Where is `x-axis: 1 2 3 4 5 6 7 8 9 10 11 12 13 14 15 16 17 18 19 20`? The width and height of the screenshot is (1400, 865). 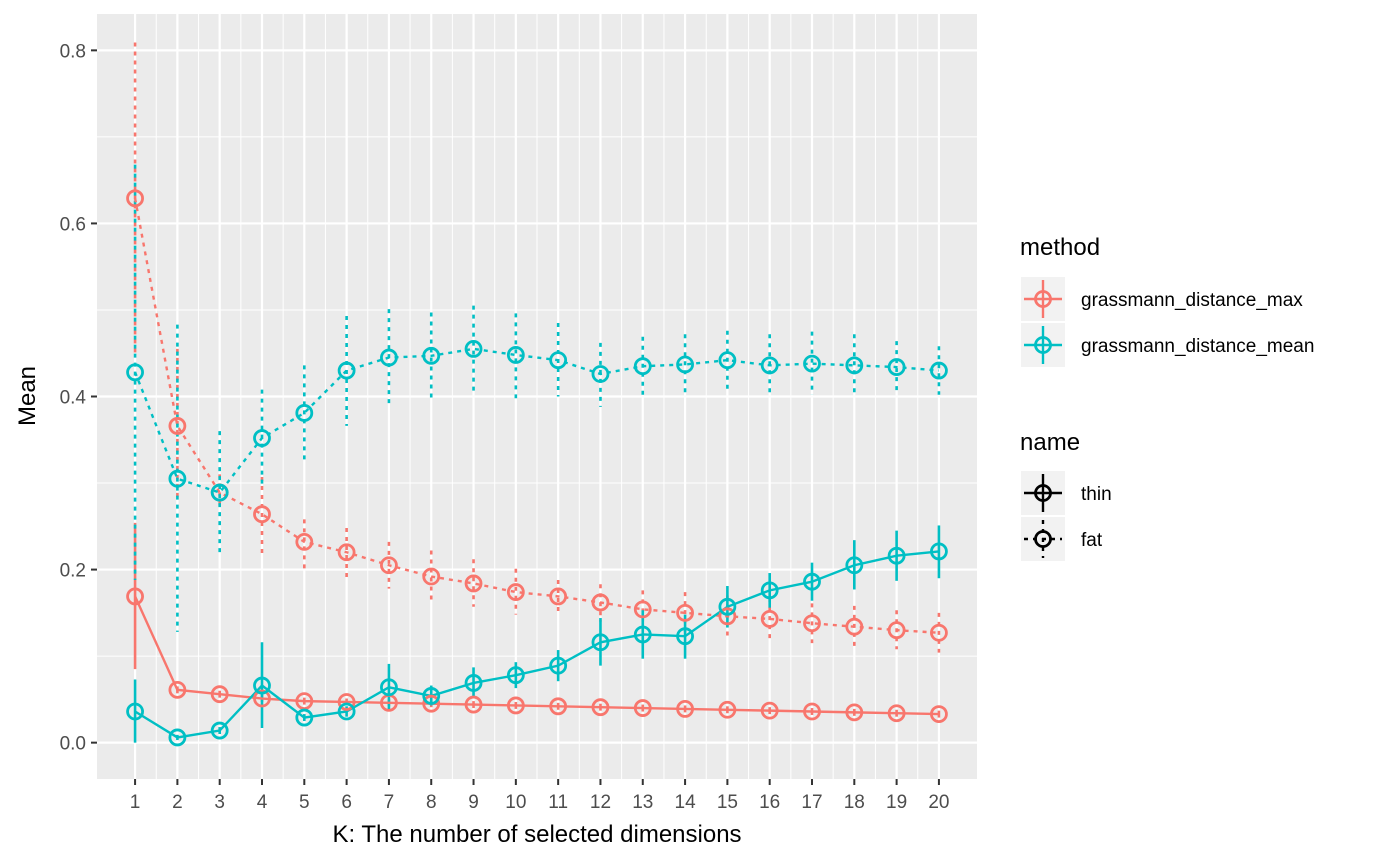
x-axis: 1 2 3 4 5 6 7 8 9 10 11 12 13 14 15 16 17 18 19 20 is located at coordinates (539, 796).